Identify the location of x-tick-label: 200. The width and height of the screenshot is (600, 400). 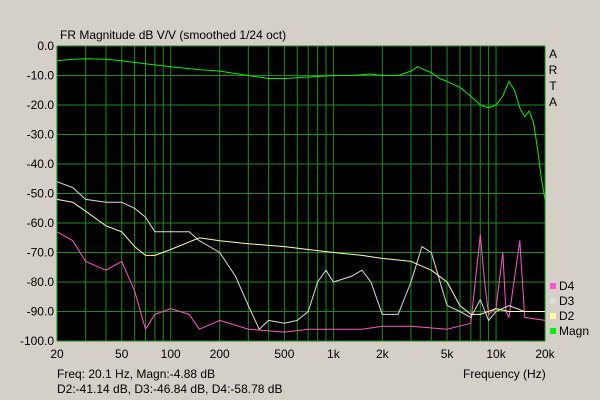
(220, 354).